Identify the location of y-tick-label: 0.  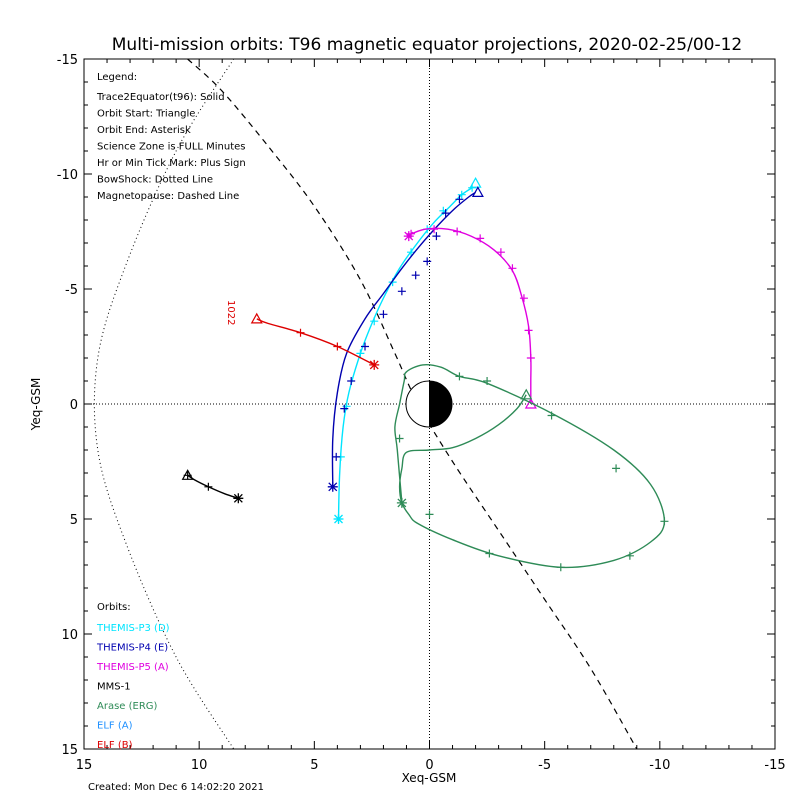
(74, 405).